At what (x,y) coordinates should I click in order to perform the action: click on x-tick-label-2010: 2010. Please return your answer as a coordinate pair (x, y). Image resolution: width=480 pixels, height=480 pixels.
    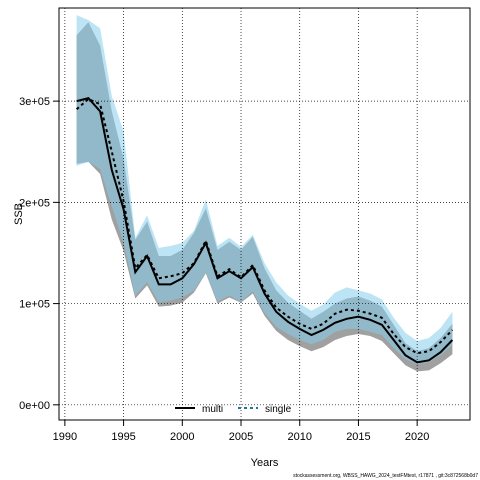
    Looking at the image, I should click on (299, 437).